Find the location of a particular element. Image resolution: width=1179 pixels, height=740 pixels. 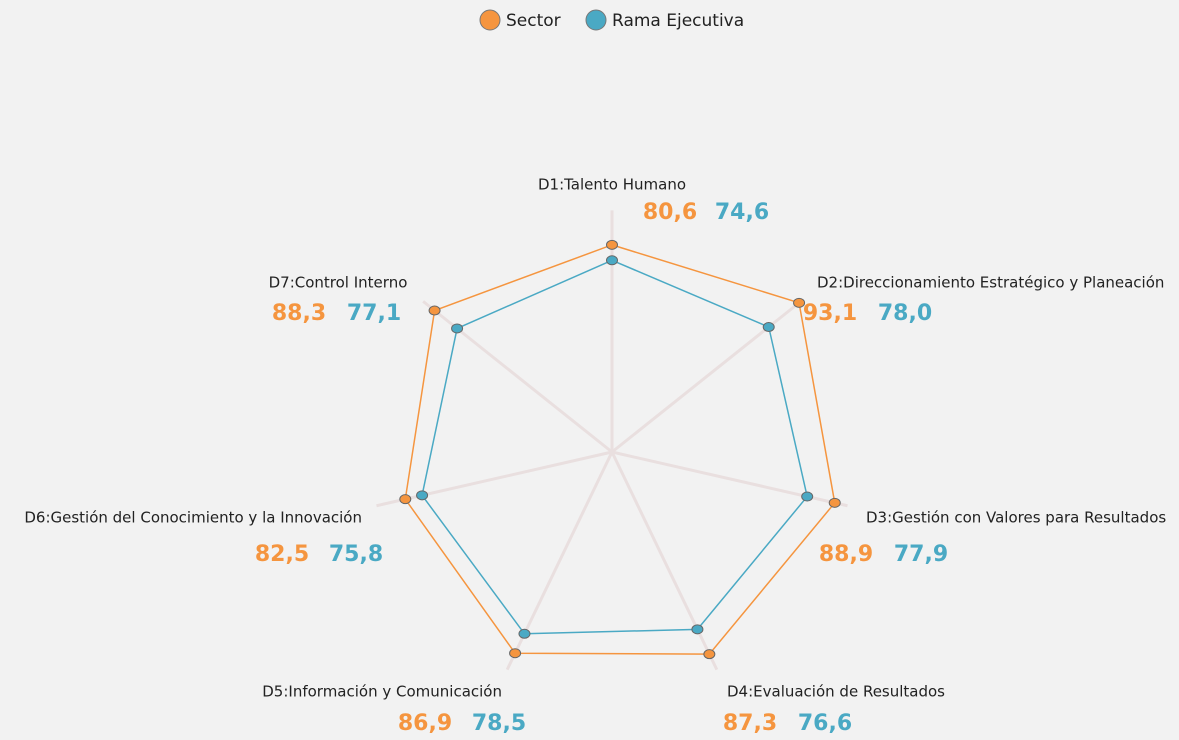

legend-label: Sector is located at coordinates (533, 21).